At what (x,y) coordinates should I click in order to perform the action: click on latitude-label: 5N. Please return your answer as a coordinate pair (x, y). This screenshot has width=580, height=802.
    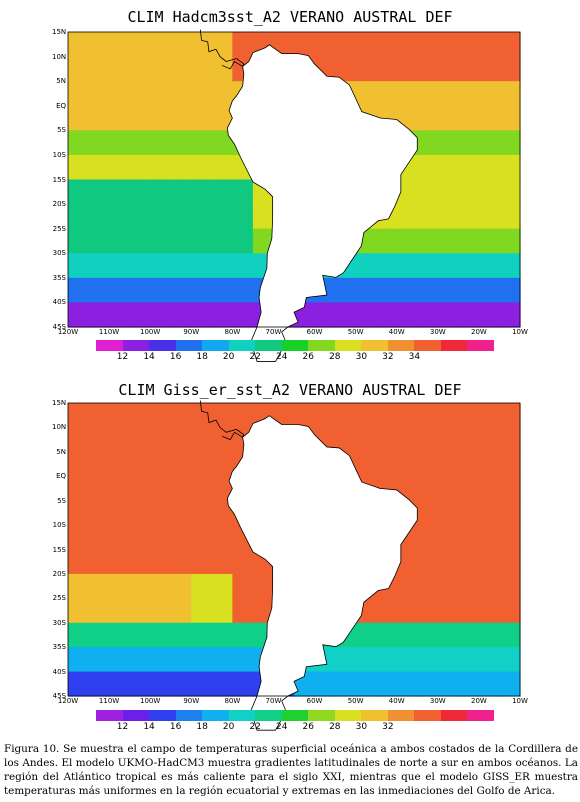
    Looking at the image, I should click on (61, 81).